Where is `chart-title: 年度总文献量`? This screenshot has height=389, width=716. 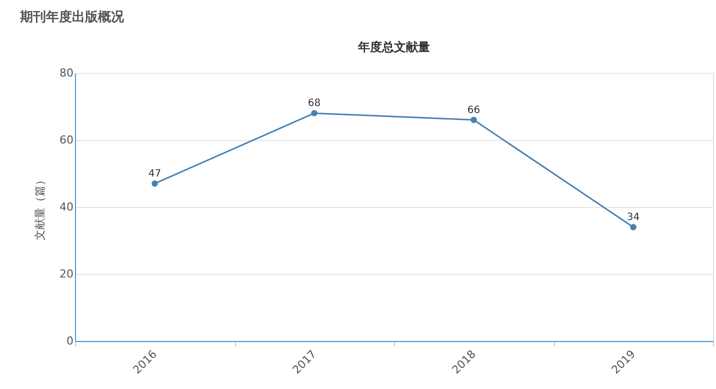 chart-title: 年度总文献量 is located at coordinates (393, 47).